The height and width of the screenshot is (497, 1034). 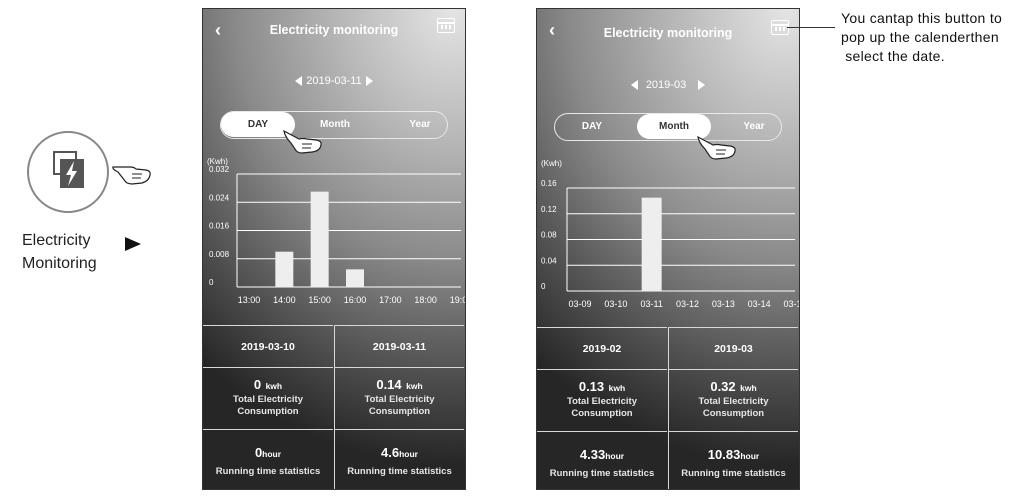 I want to click on right-arrow-icon, so click(x=133, y=244).